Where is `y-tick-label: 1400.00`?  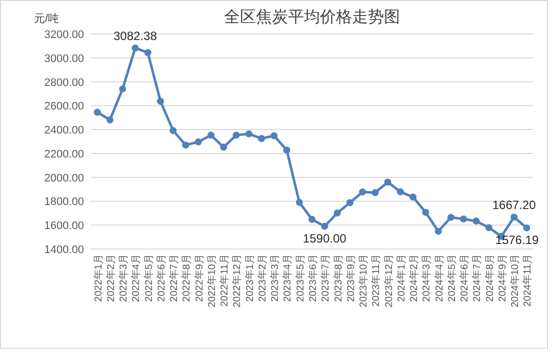 y-tick-label: 1400.00 is located at coordinates (64, 250).